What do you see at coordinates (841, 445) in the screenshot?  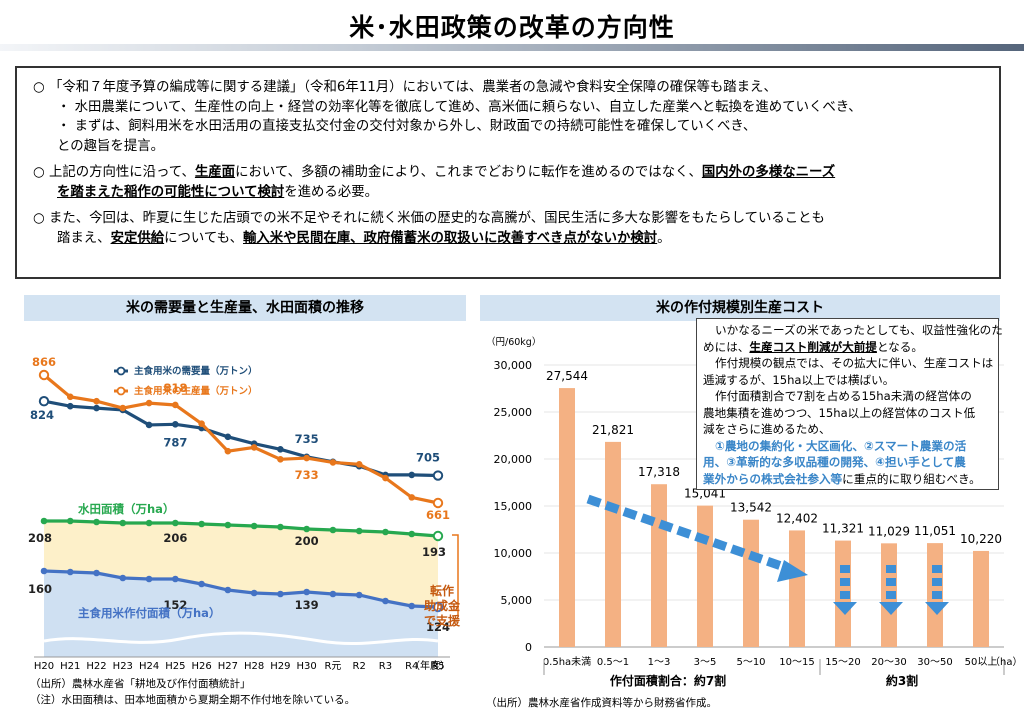 I see `callout-line: ①農地の集約化・大区画化、②スマート農業の活` at bounding box center [841, 445].